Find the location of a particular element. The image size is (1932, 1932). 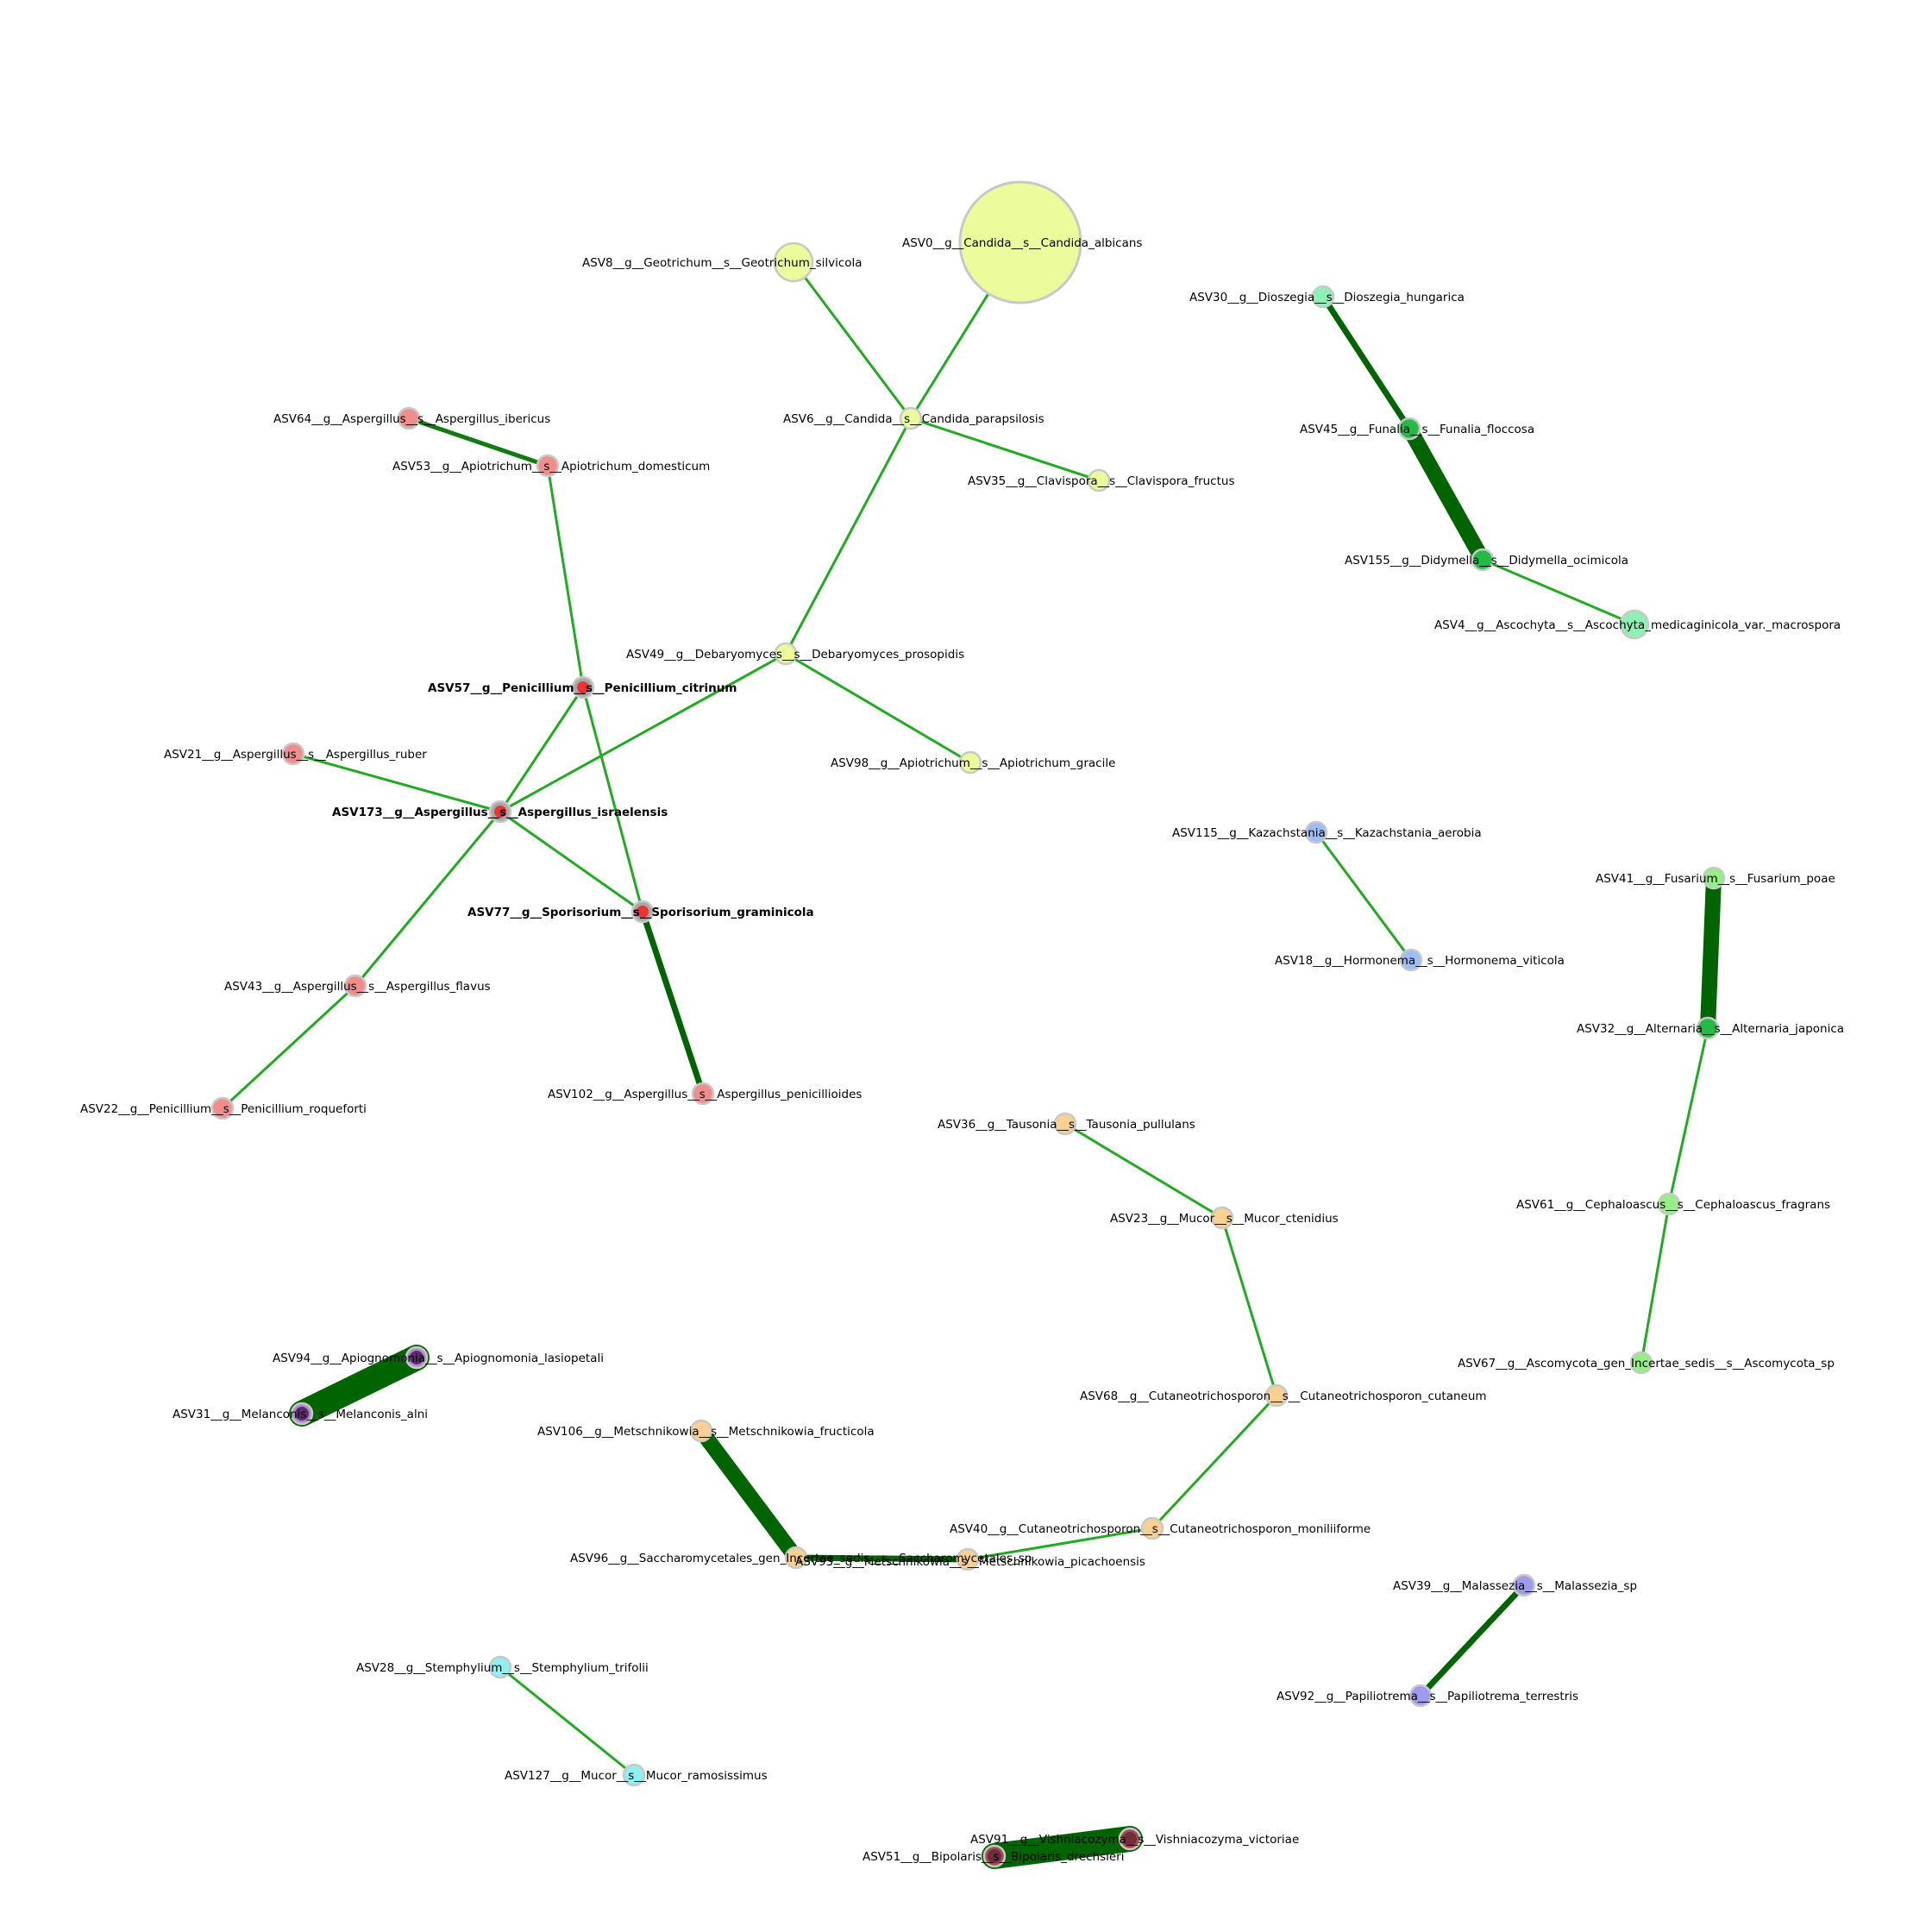

node-asv91 is located at coordinates (1130, 1839).